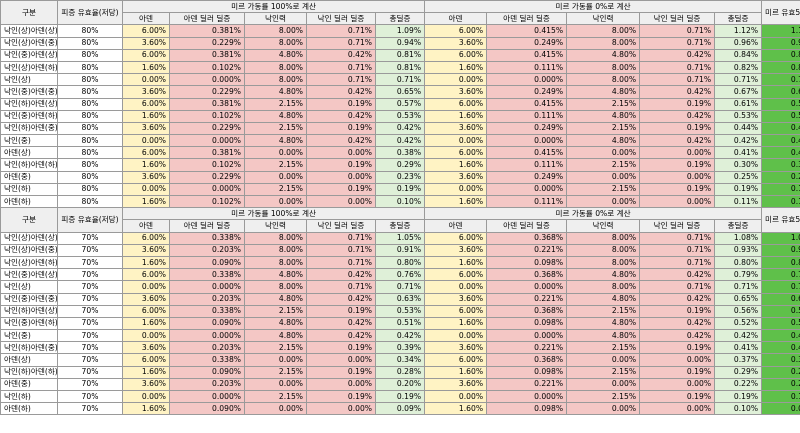 This screenshot has height=433, width=800. Describe the element at coordinates (527, 299) in the screenshot. I see `cell-0-g: 0.221%` at that location.